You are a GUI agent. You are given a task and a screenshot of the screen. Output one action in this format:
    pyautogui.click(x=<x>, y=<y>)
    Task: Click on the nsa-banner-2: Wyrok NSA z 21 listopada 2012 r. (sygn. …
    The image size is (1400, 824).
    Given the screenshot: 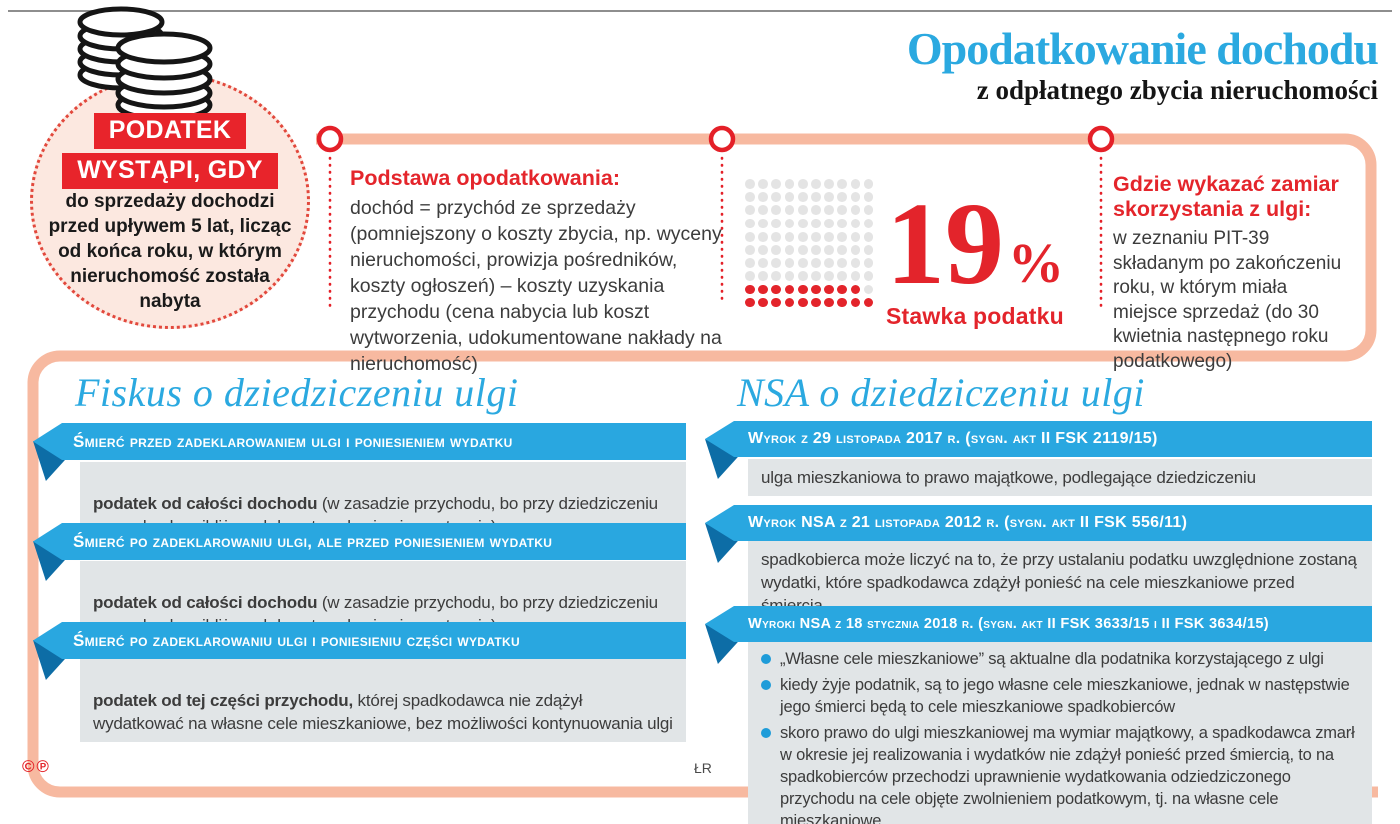 What is the action you would take?
    pyautogui.click(x=1038, y=523)
    